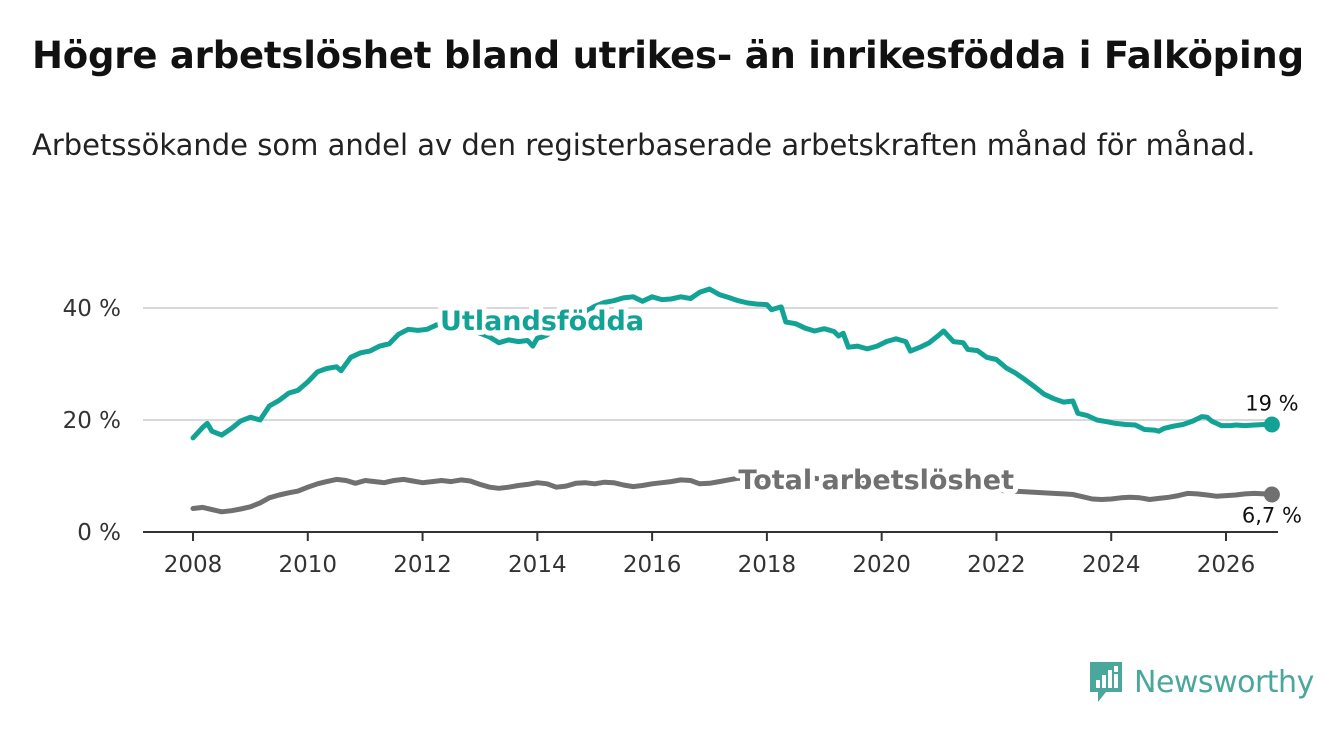 The height and width of the screenshot is (734, 1340). I want to click on brand-logo: Newsworthy, so click(1201, 682).